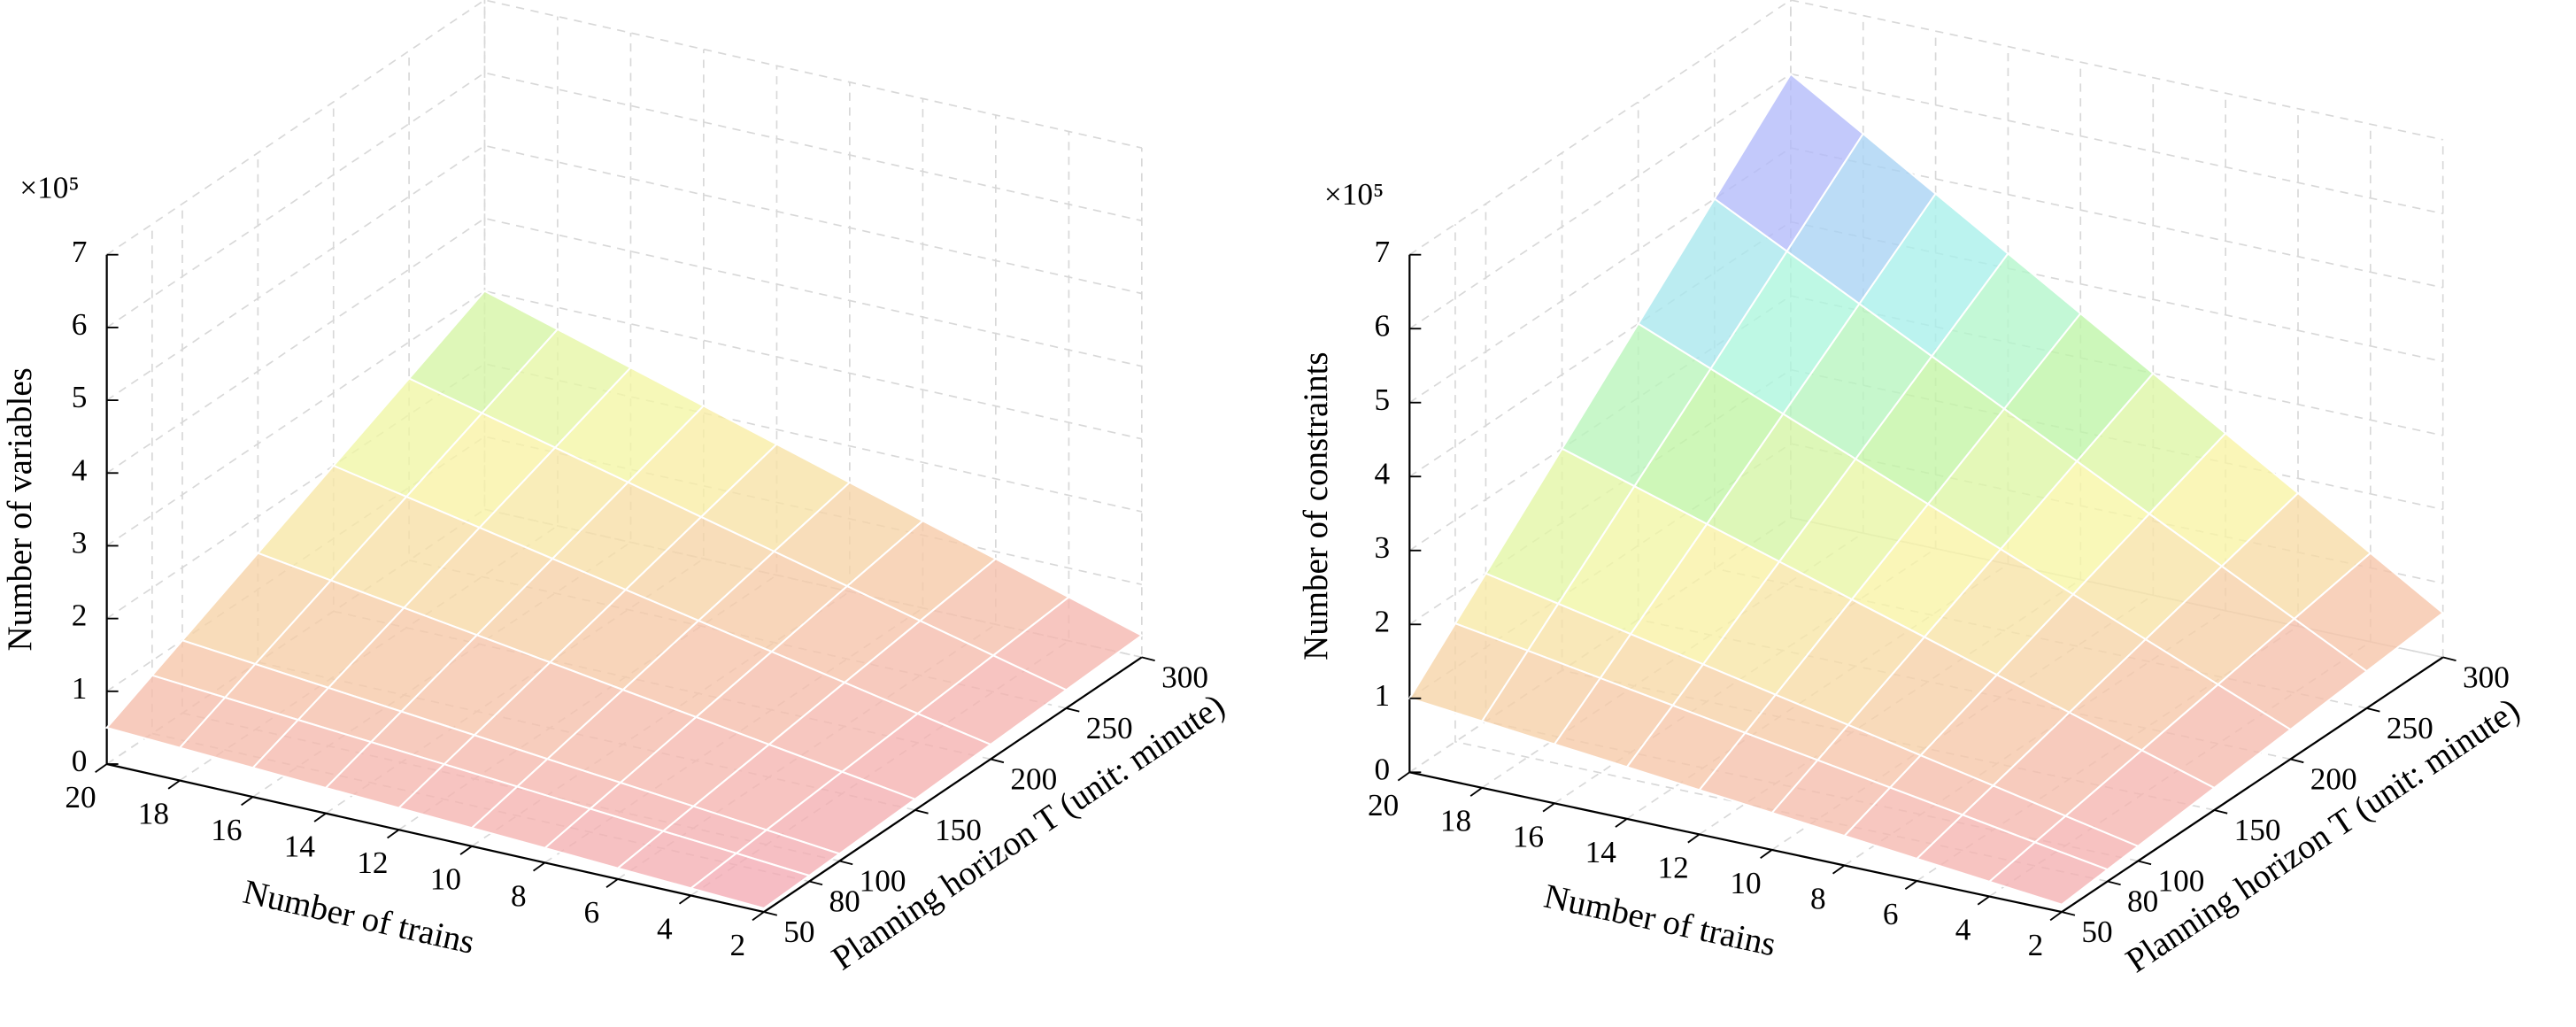 The height and width of the screenshot is (1027, 2576). Describe the element at coordinates (20, 509) in the screenshot. I see `z-axis-label: Number of variables` at that location.